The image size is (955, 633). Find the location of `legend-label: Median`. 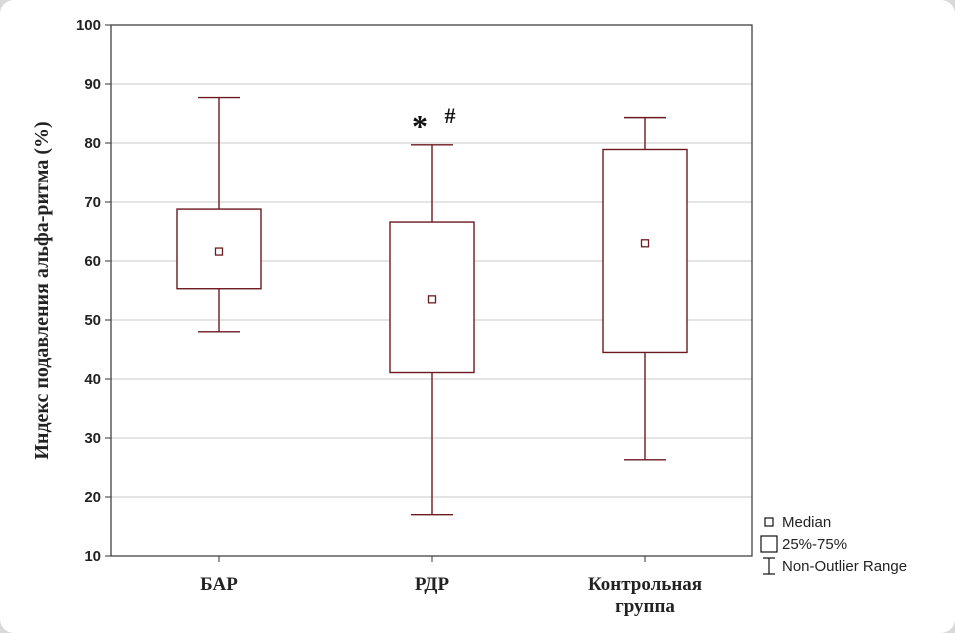

legend-label: Median is located at coordinates (806, 522).